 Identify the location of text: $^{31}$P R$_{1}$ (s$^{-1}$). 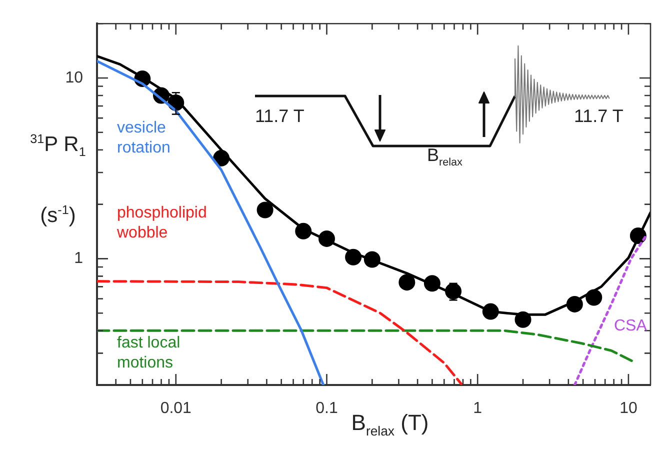
(58, 180).